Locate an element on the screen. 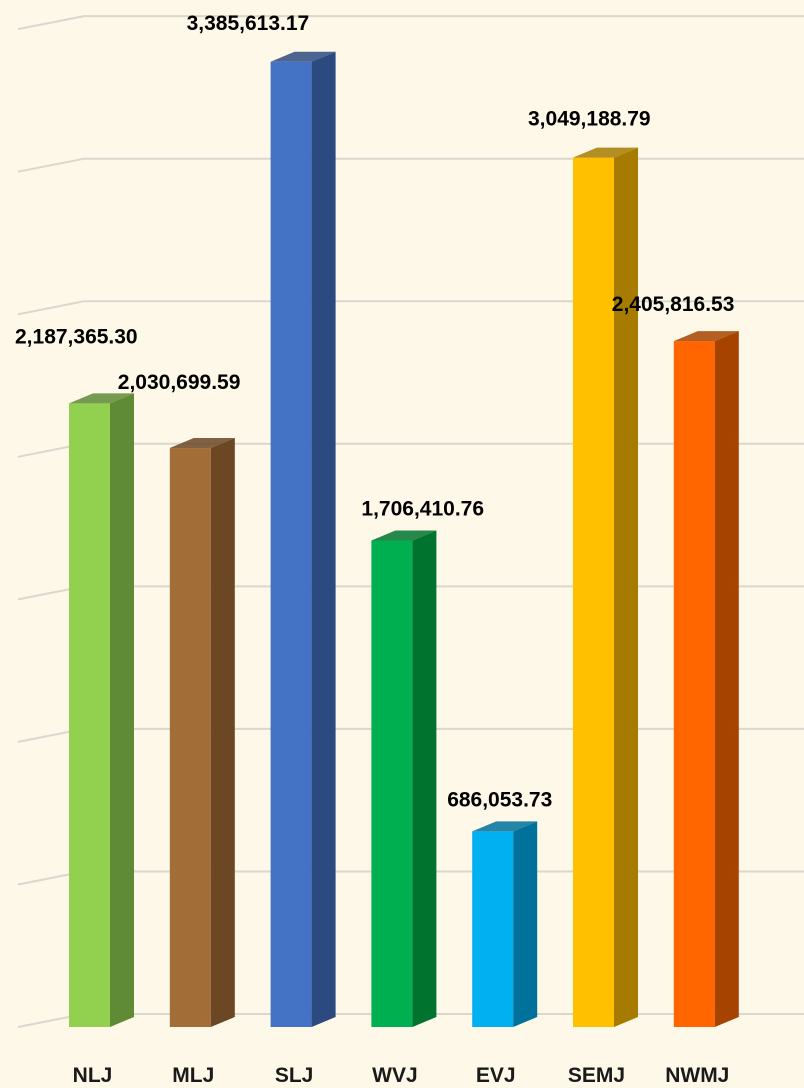 This screenshot has height=1088, width=804. category-labels: NLJ MLJ SLJ WVJ EVJ SEMJ NWMJ is located at coordinates (401, 1075).